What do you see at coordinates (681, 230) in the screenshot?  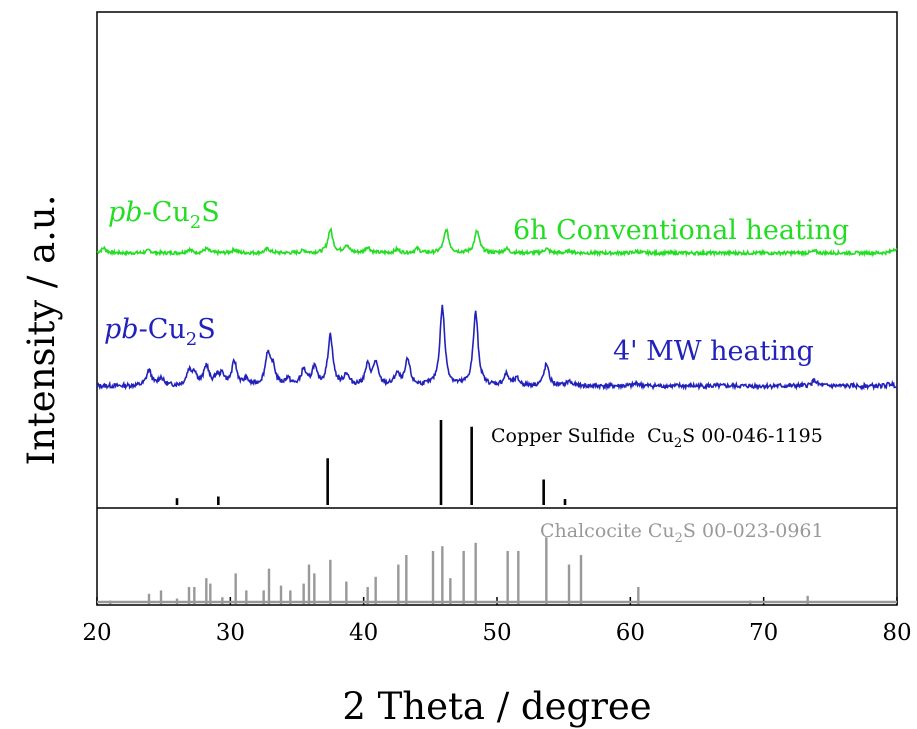 I see `series-conventional-name: 6h Conventional heating` at bounding box center [681, 230].